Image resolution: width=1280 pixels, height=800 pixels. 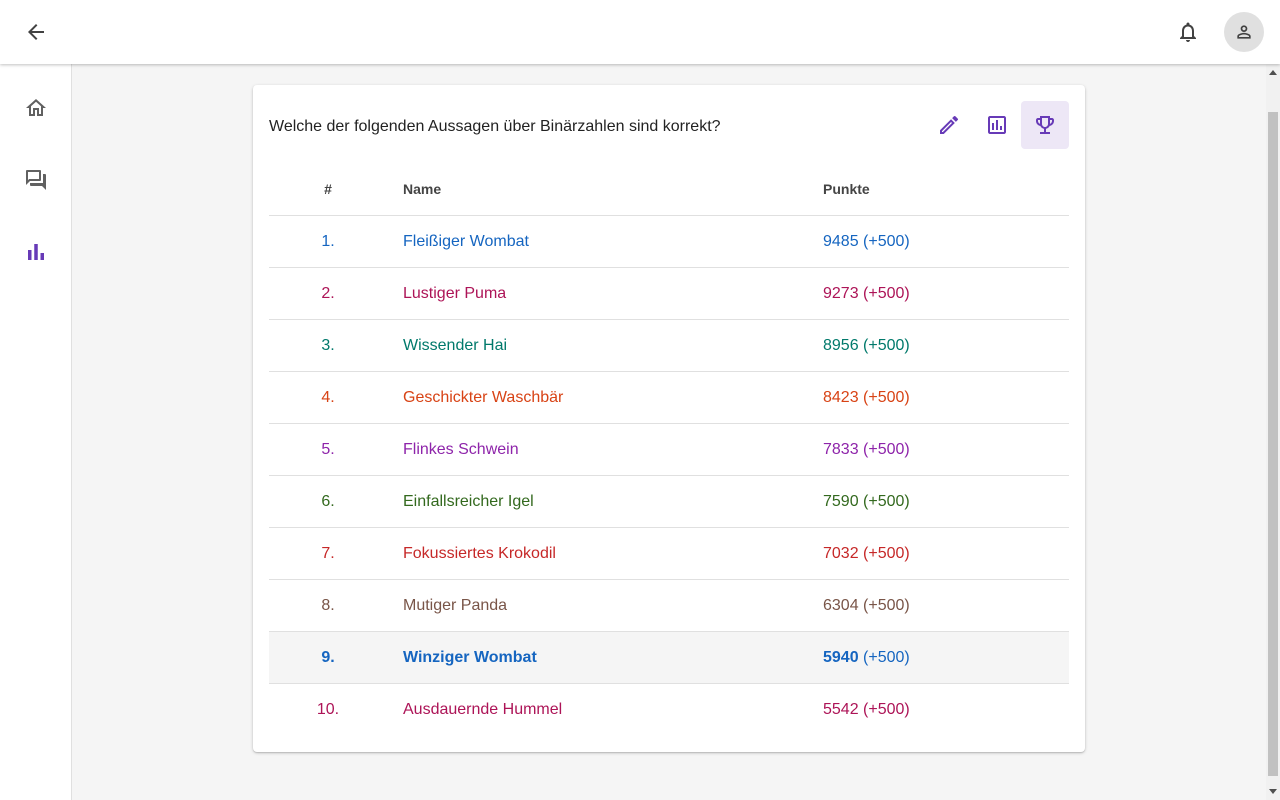 I want to click on pencil-icon, so click(x=949, y=124).